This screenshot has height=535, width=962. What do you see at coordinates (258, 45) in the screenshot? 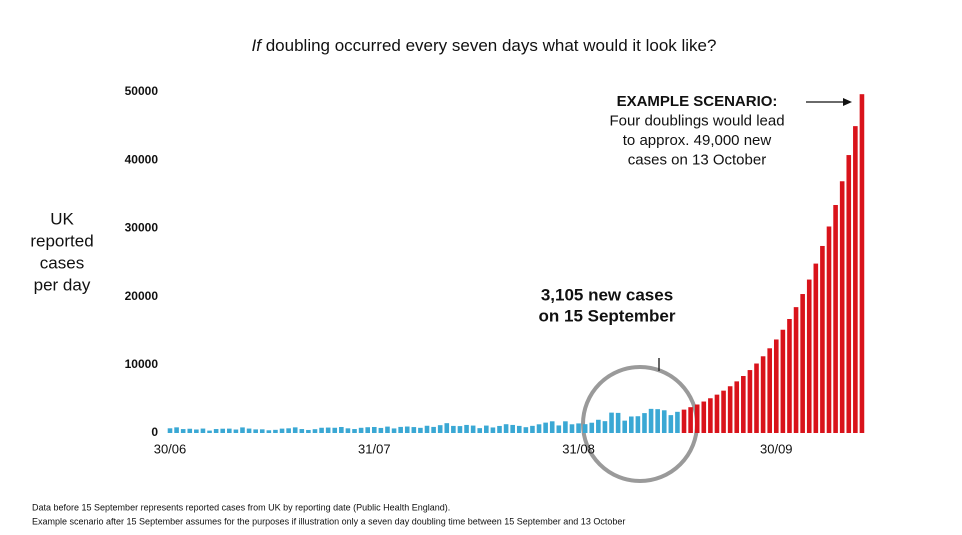
I see `title-emphasis: If` at bounding box center [258, 45].